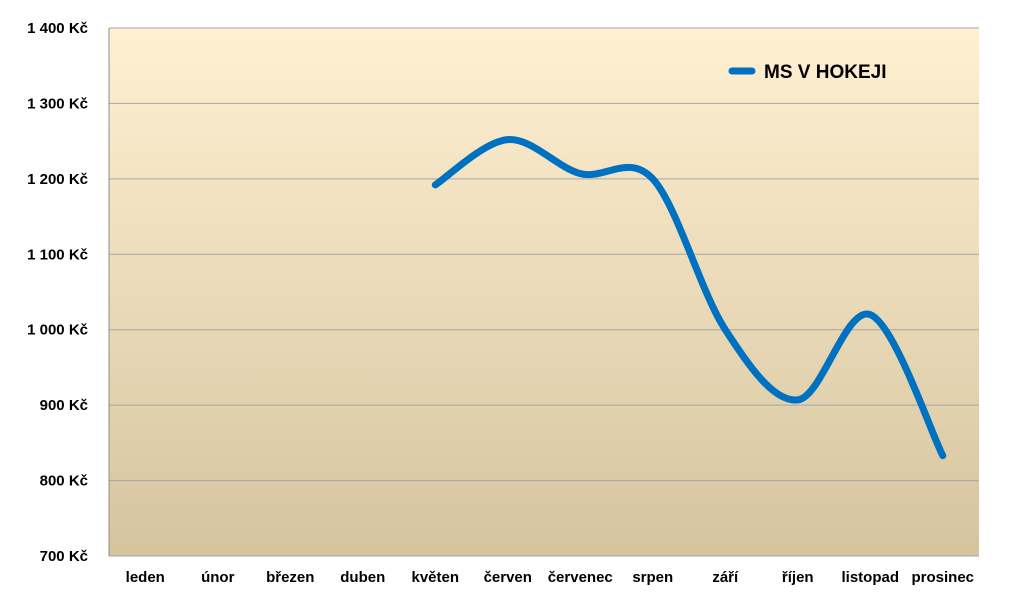  Describe the element at coordinates (57, 330) in the screenshot. I see `y-tick-label: 1 000 Kč` at that location.